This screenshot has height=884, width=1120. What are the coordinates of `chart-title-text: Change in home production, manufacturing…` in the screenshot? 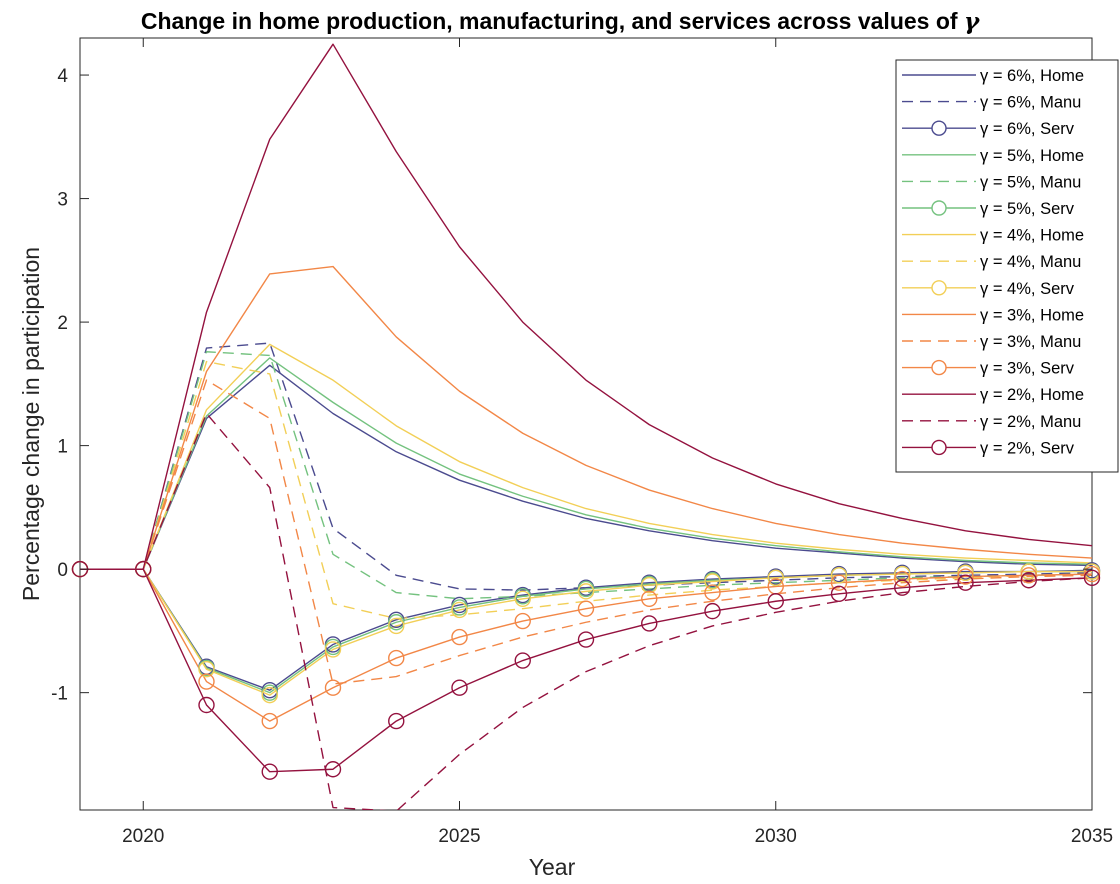 It's located at (549, 21).